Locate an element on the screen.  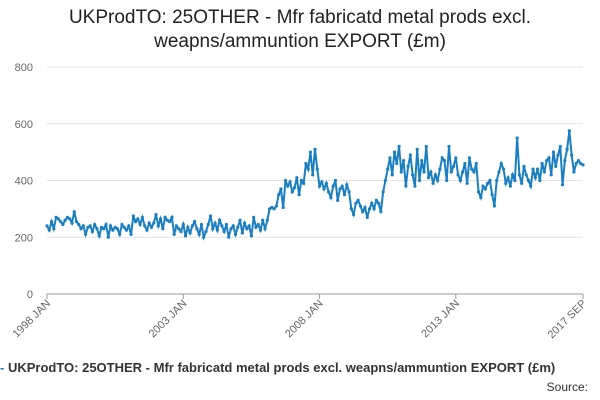
x-tick-label: 2003 JAN is located at coordinates (168, 319).